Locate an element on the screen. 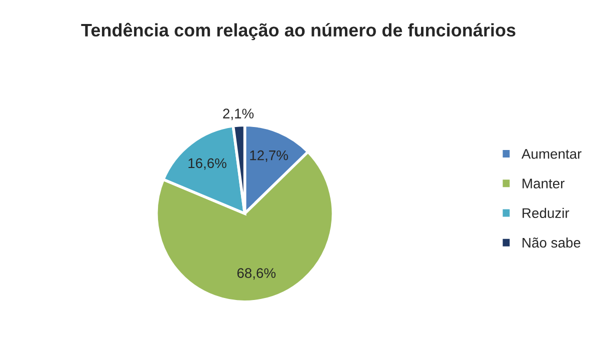  data-label: 16,6% is located at coordinates (207, 164).